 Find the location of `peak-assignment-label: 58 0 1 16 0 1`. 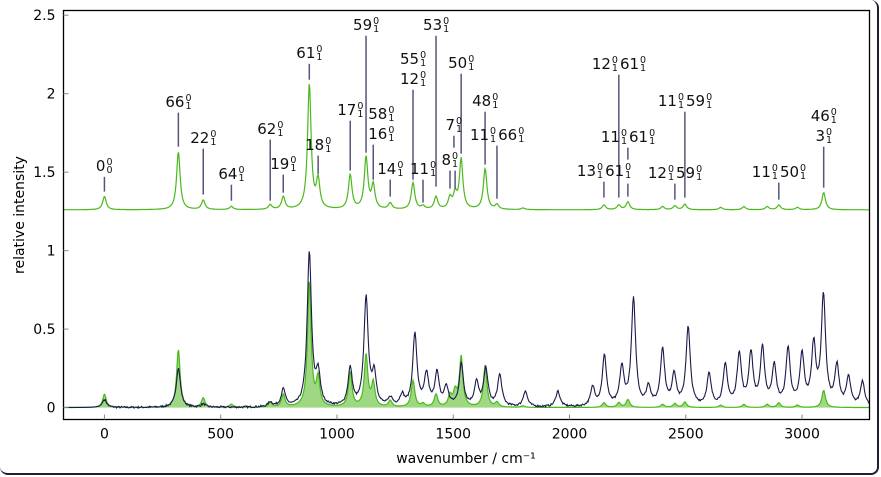

peak-assignment-label: 58 0 1 16 0 1 is located at coordinates (381, 124).